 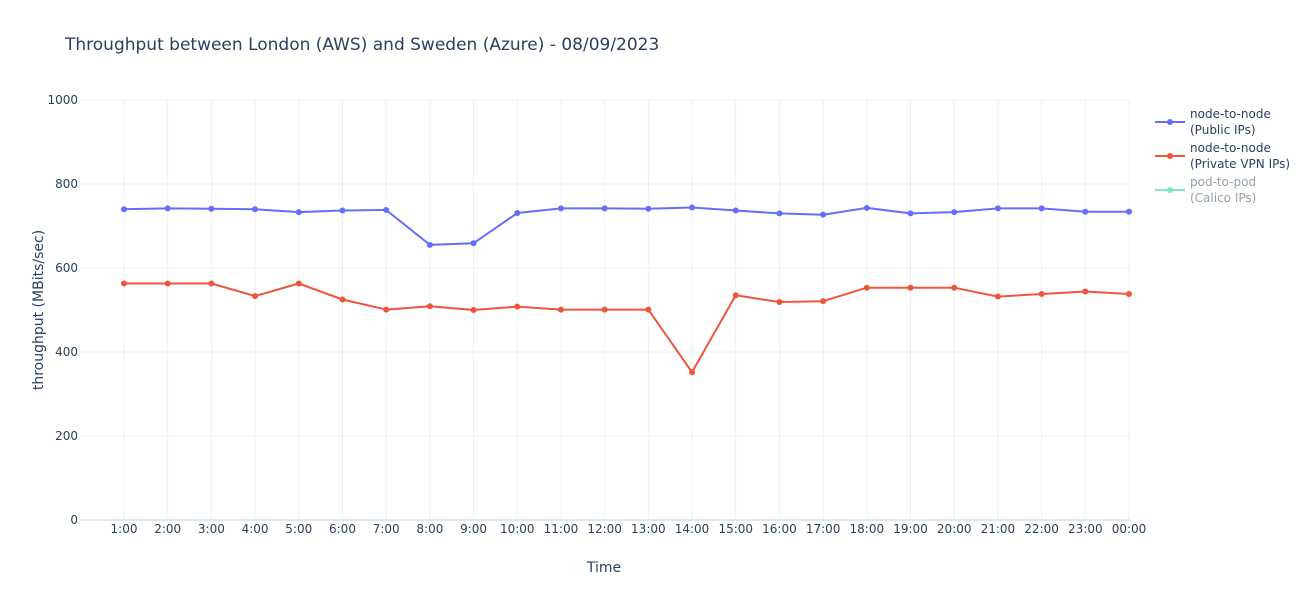 What do you see at coordinates (910, 529) in the screenshot?
I see `x-tick-label: 19:00` at bounding box center [910, 529].